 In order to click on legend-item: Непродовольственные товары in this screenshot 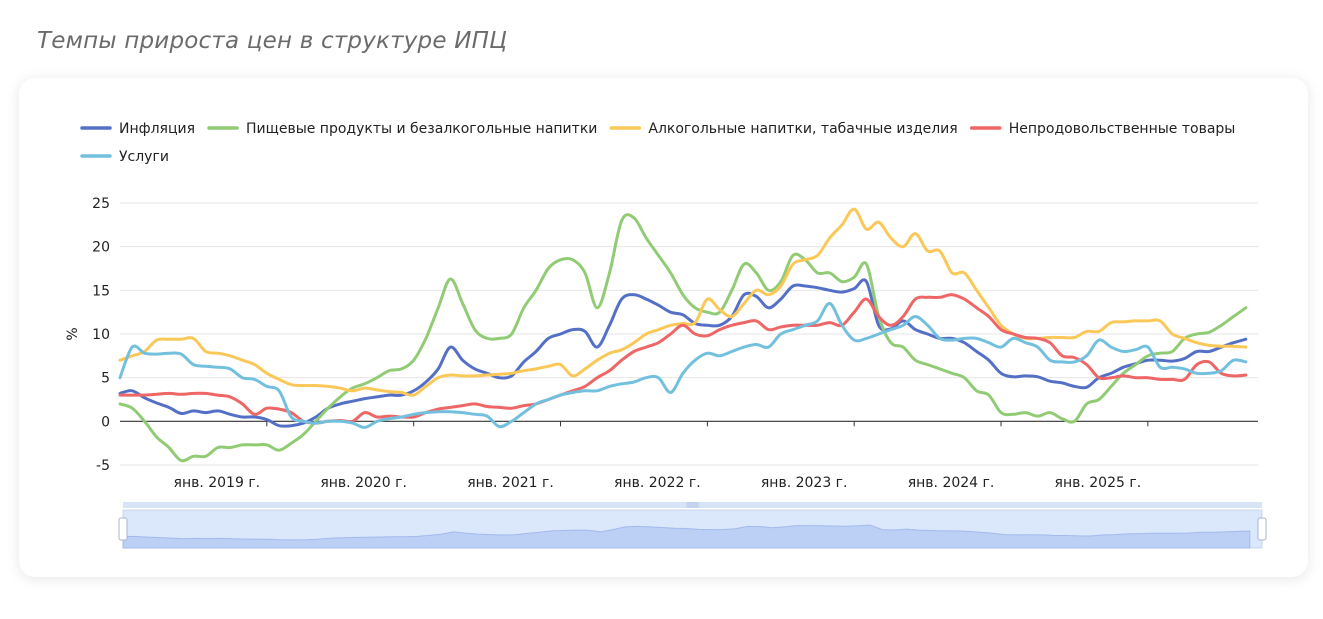, I will do `click(1102, 129)`.